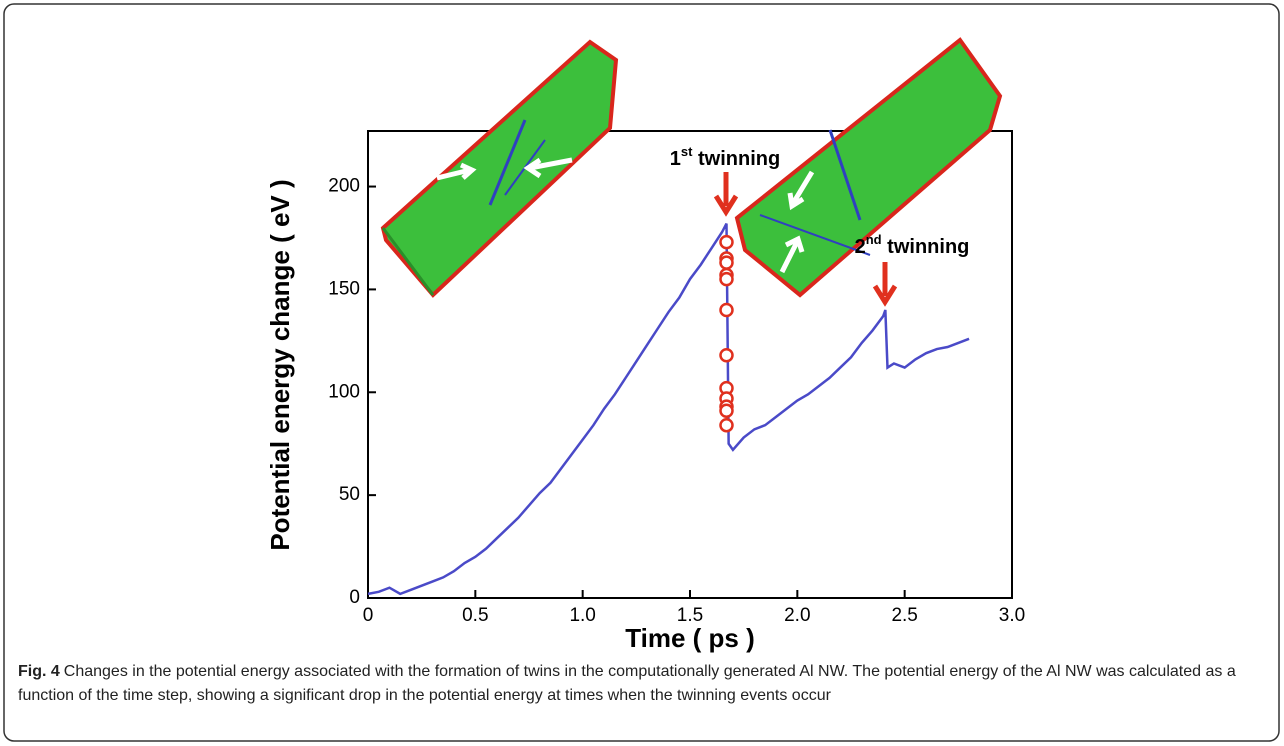  Describe the element at coordinates (675, 159) in the screenshot. I see `annotation-number: 1` at that location.